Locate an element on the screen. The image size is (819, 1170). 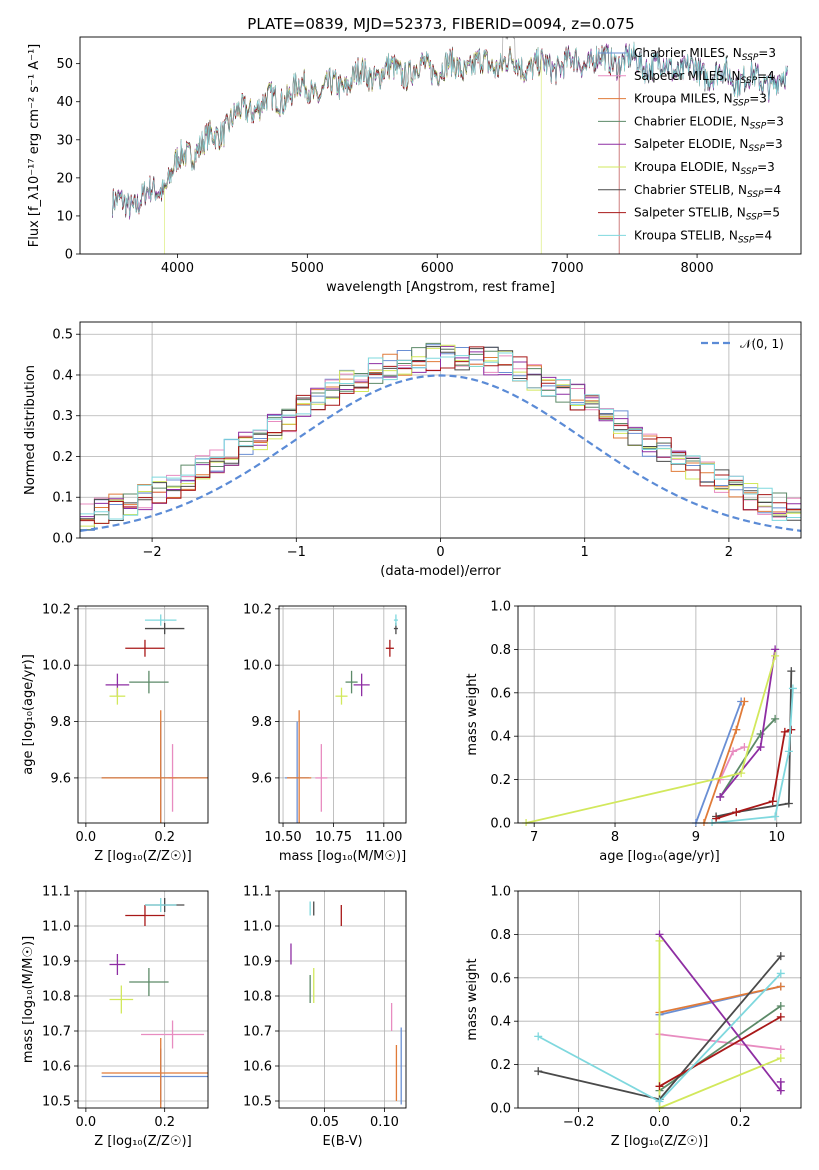
x-tick-label: 10.50 is located at coordinates (282, 837).